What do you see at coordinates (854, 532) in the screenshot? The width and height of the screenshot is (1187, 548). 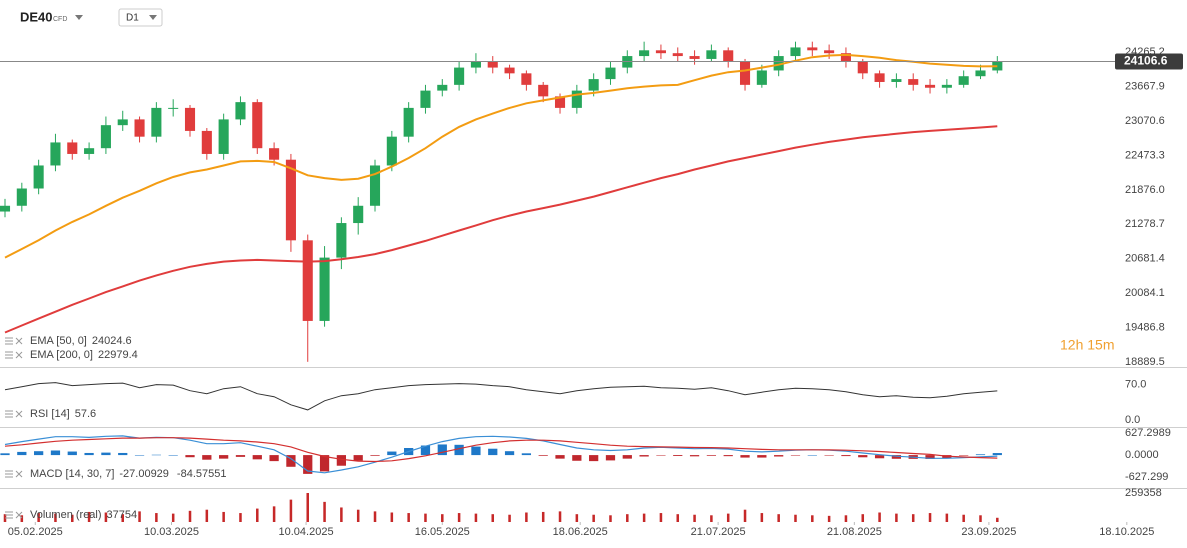 I see `x-tick-label: 21.08.2025` at bounding box center [854, 532].